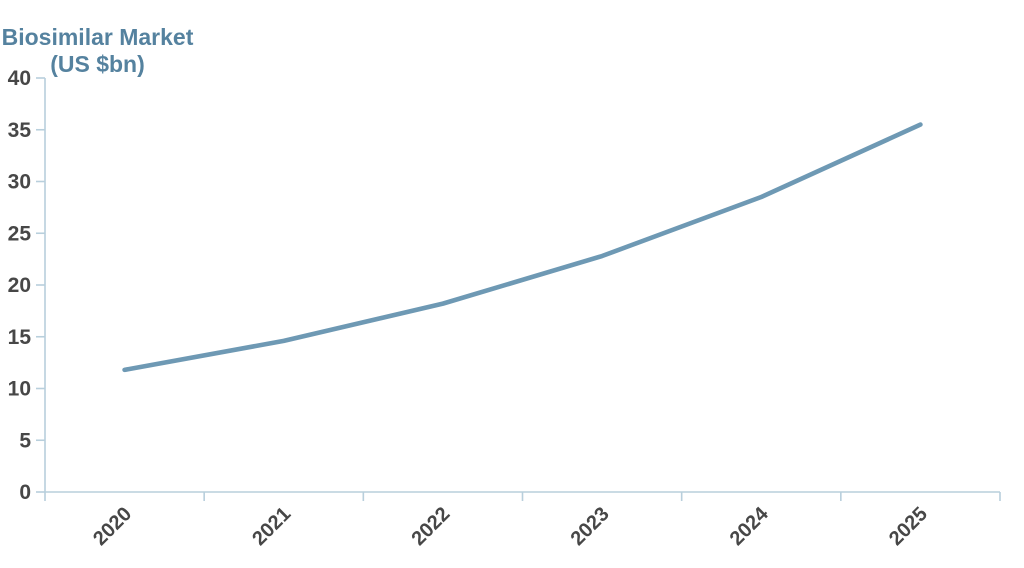 Image resolution: width=1024 pixels, height=568 pixels. What do you see at coordinates (19, 182) in the screenshot?
I see `y-tick-label: 30` at bounding box center [19, 182].